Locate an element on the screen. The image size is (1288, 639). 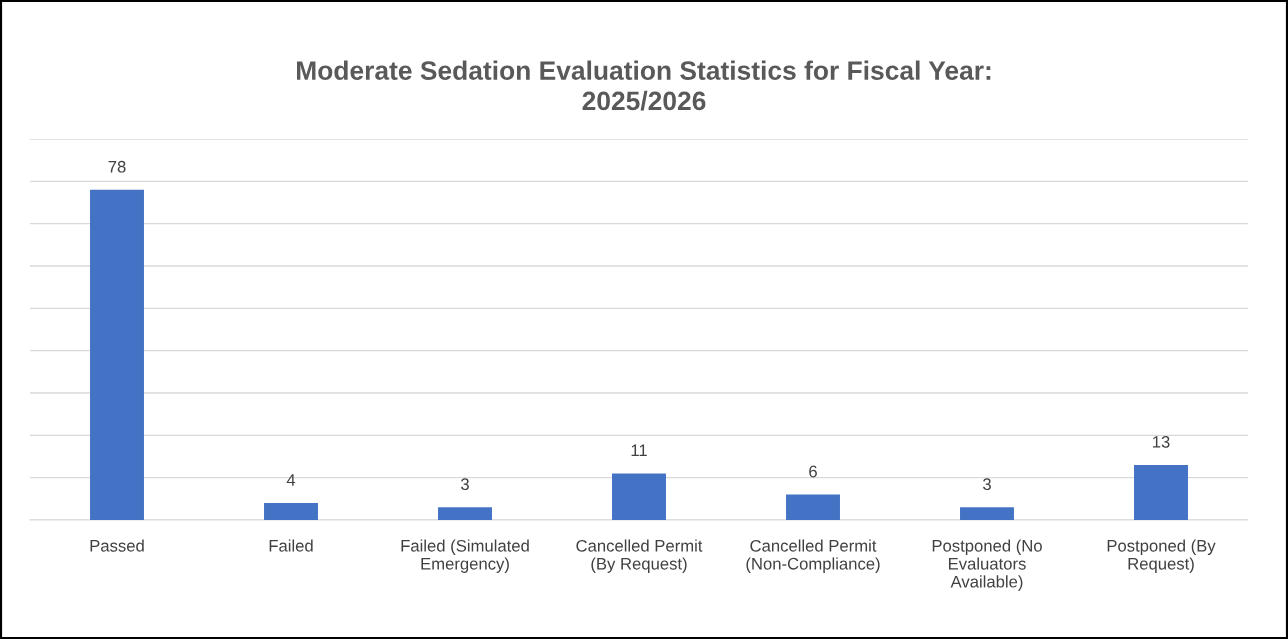
x-tick-label: Cancelled Permit (By Request) is located at coordinates (639, 556).